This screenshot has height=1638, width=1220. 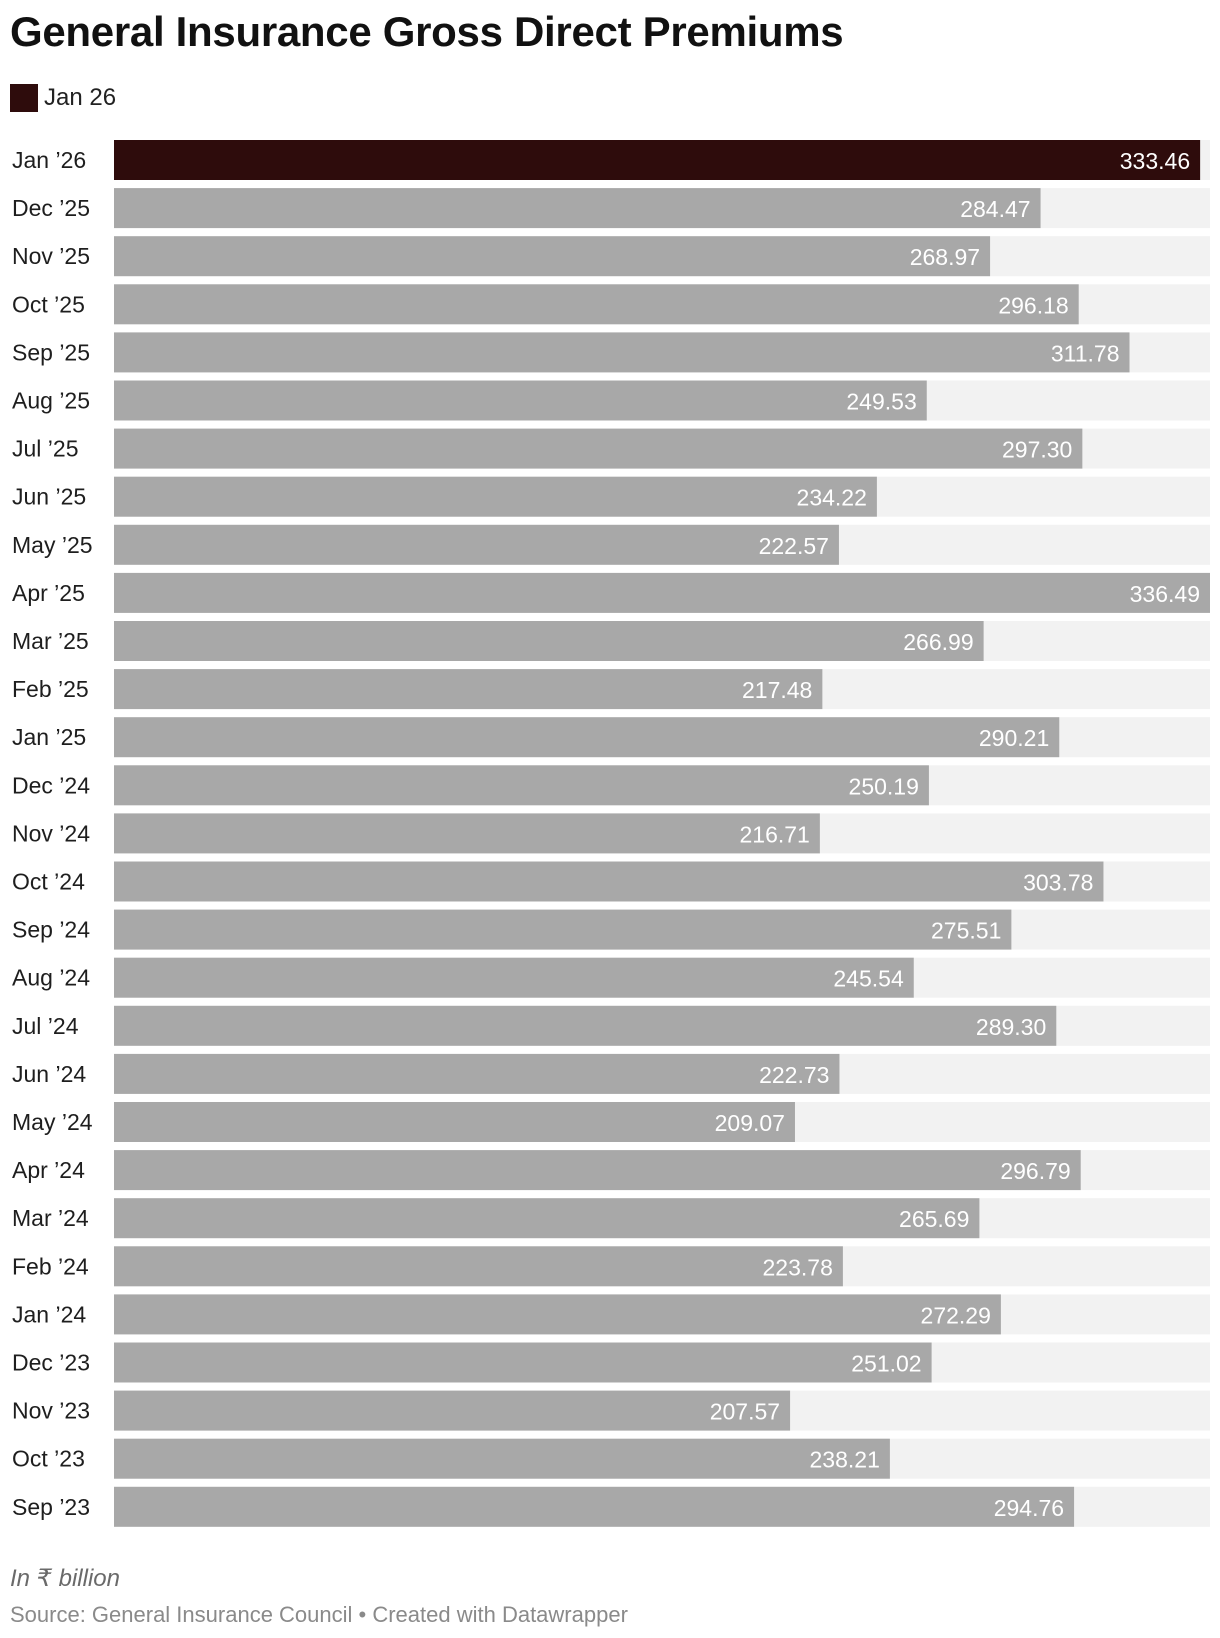 I want to click on data-label: 217.48, so click(x=777, y=690).